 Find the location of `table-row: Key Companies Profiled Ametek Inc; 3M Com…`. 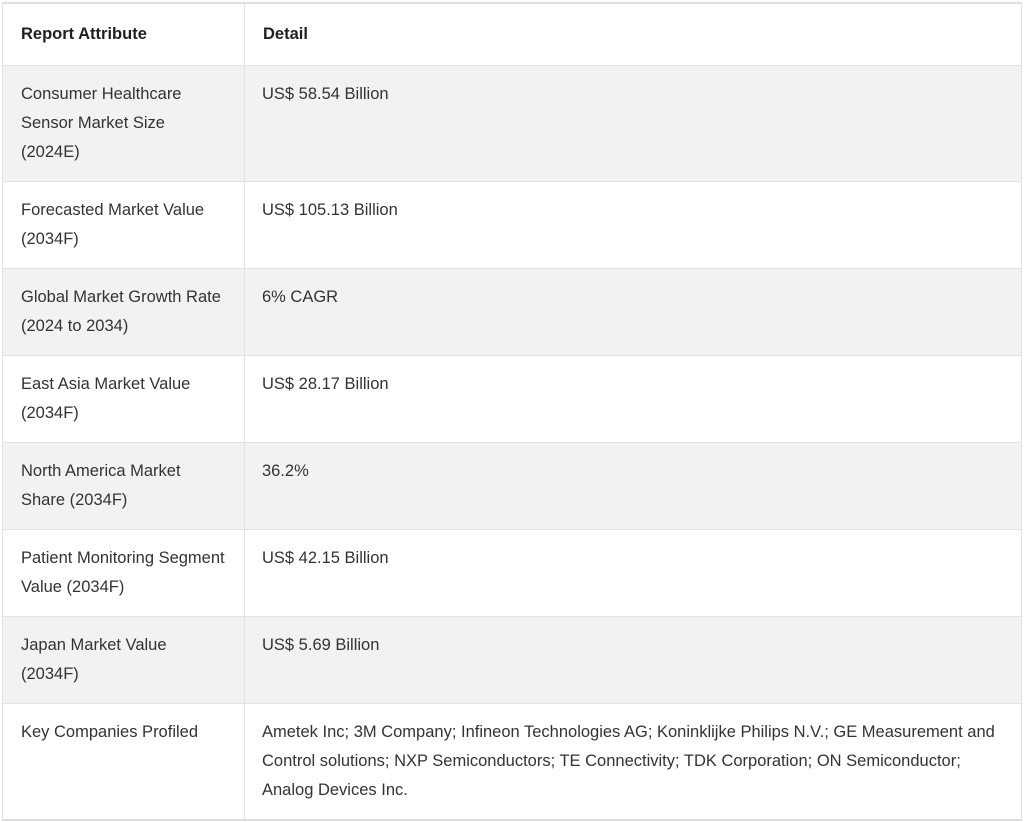

table-row: Key Companies Profiled Ametek Inc; 3M Com… is located at coordinates (512, 762).